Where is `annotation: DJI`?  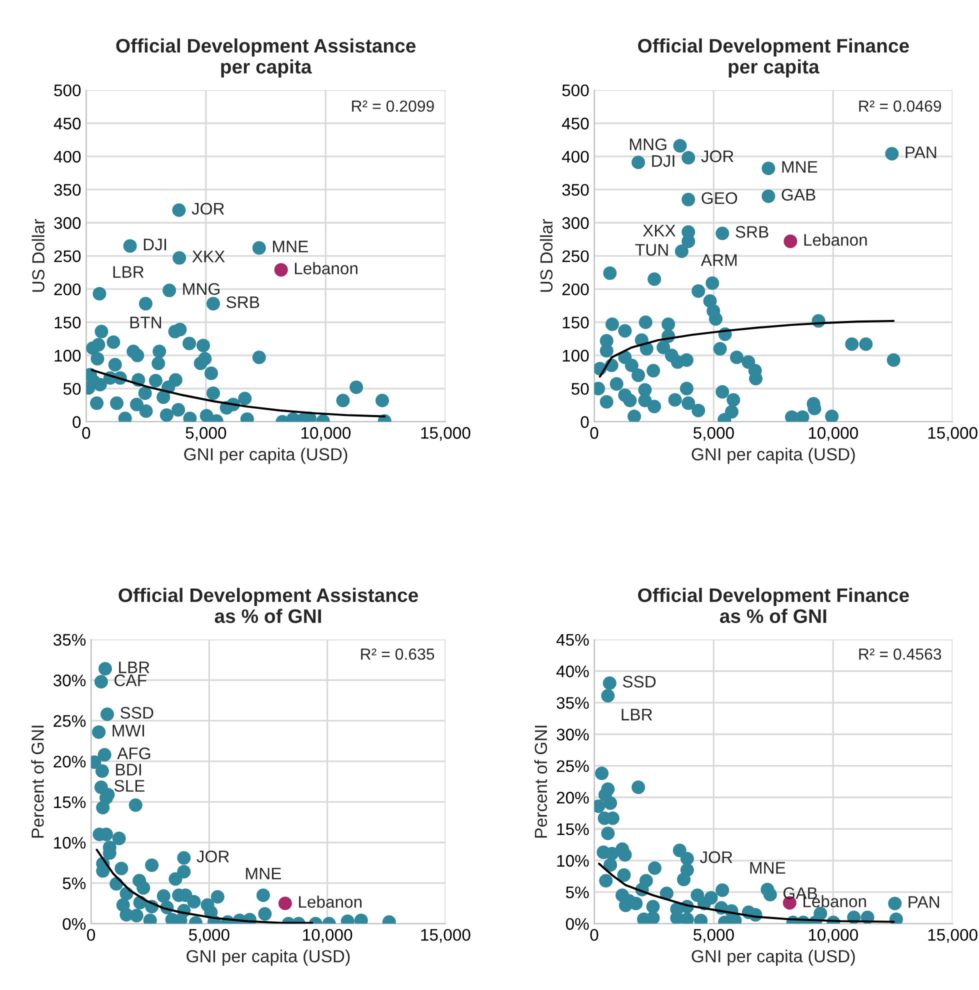
annotation: DJI is located at coordinates (663, 161).